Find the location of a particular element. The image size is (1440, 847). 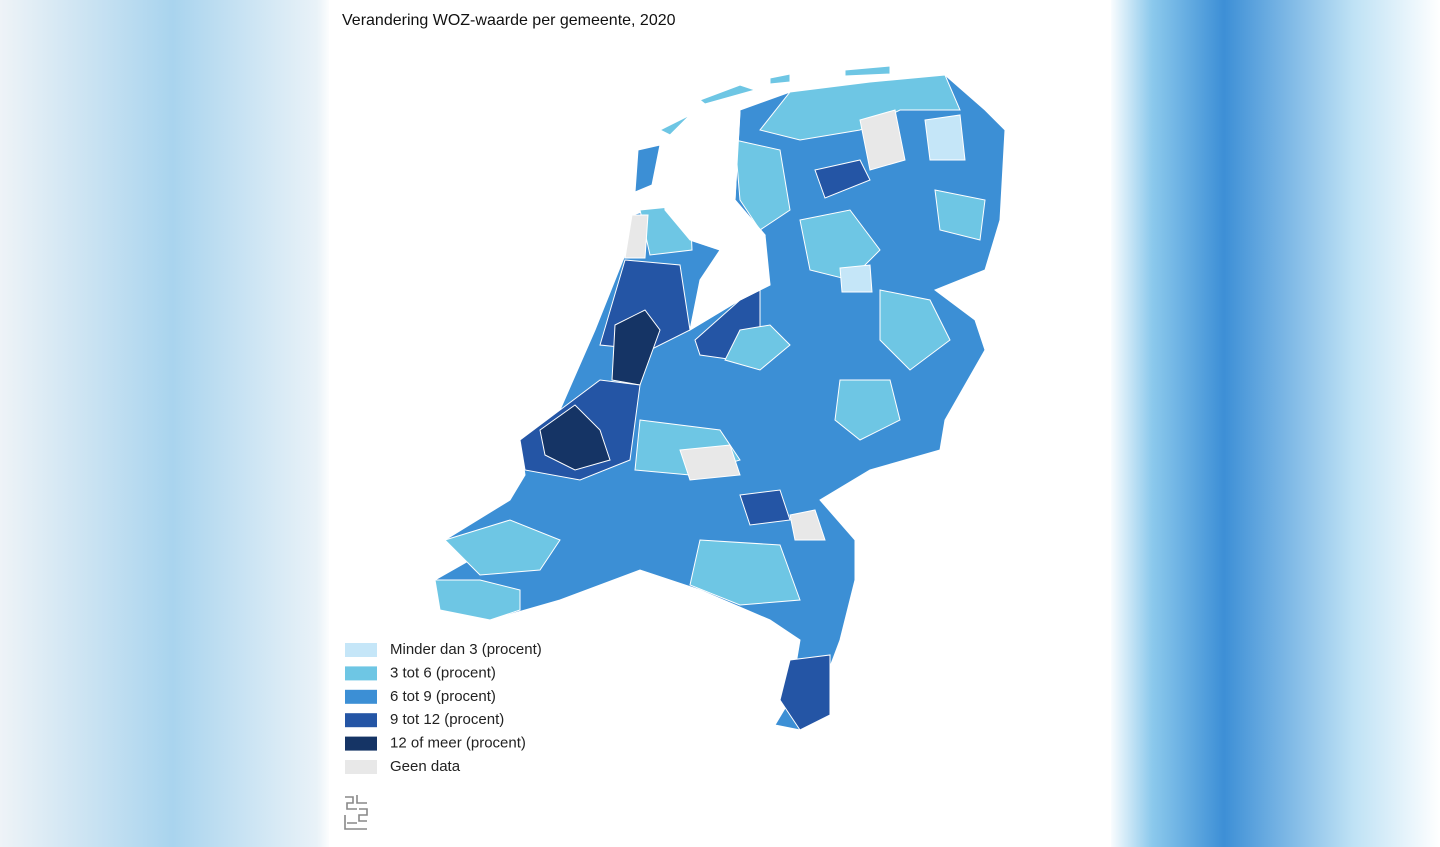

legend-label: Minder dan 3 (procent) is located at coordinates (466, 649).